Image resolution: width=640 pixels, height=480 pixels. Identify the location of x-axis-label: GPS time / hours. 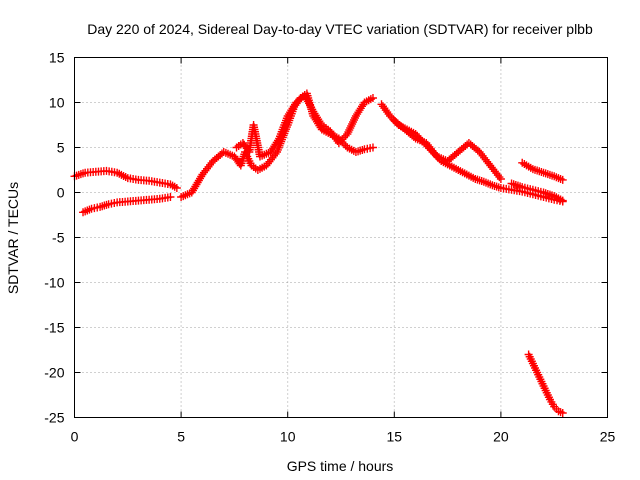
(340, 466).